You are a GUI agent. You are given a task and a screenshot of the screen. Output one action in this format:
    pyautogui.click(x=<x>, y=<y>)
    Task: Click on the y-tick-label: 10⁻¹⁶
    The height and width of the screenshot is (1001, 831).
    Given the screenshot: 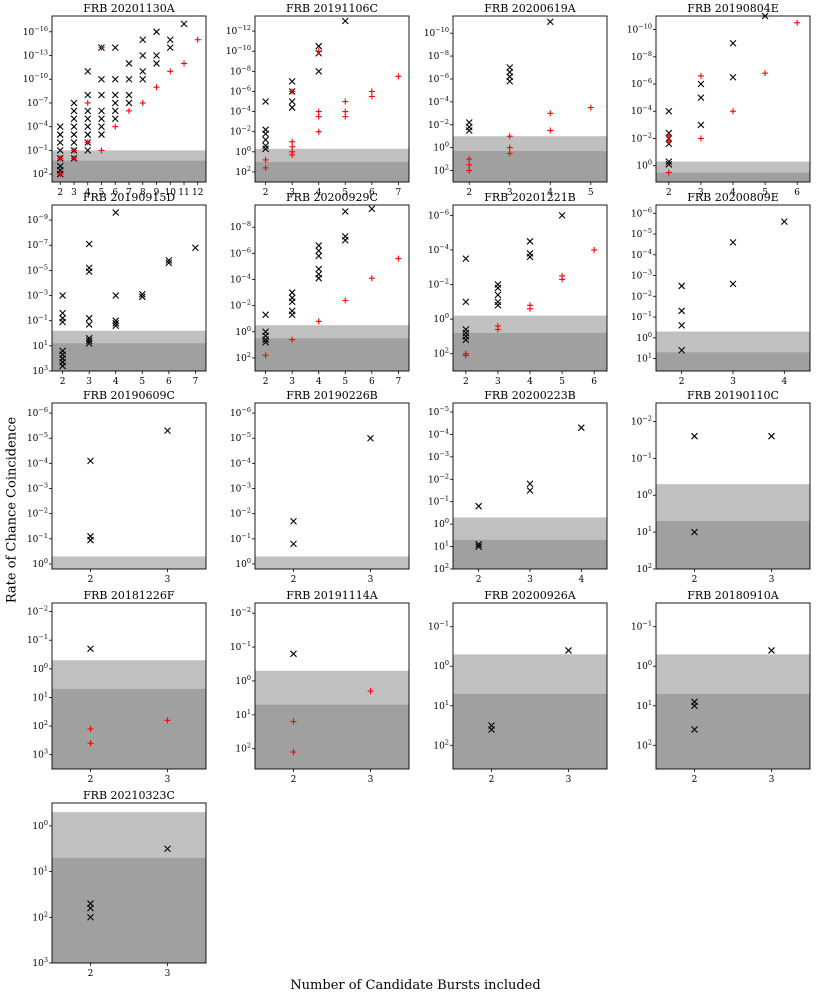 What is the action you would take?
    pyautogui.click(x=35, y=31)
    